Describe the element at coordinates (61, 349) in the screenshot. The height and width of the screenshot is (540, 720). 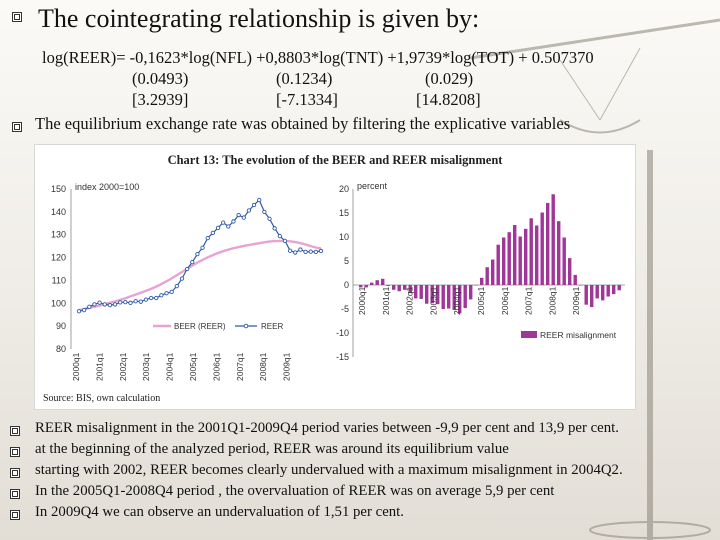
I see `left-y-tick-label: 80` at that location.